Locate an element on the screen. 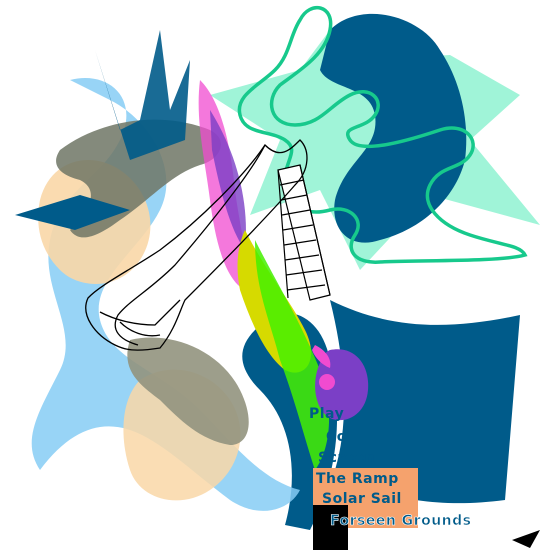  chevron-icon is located at coordinates (526, 539).